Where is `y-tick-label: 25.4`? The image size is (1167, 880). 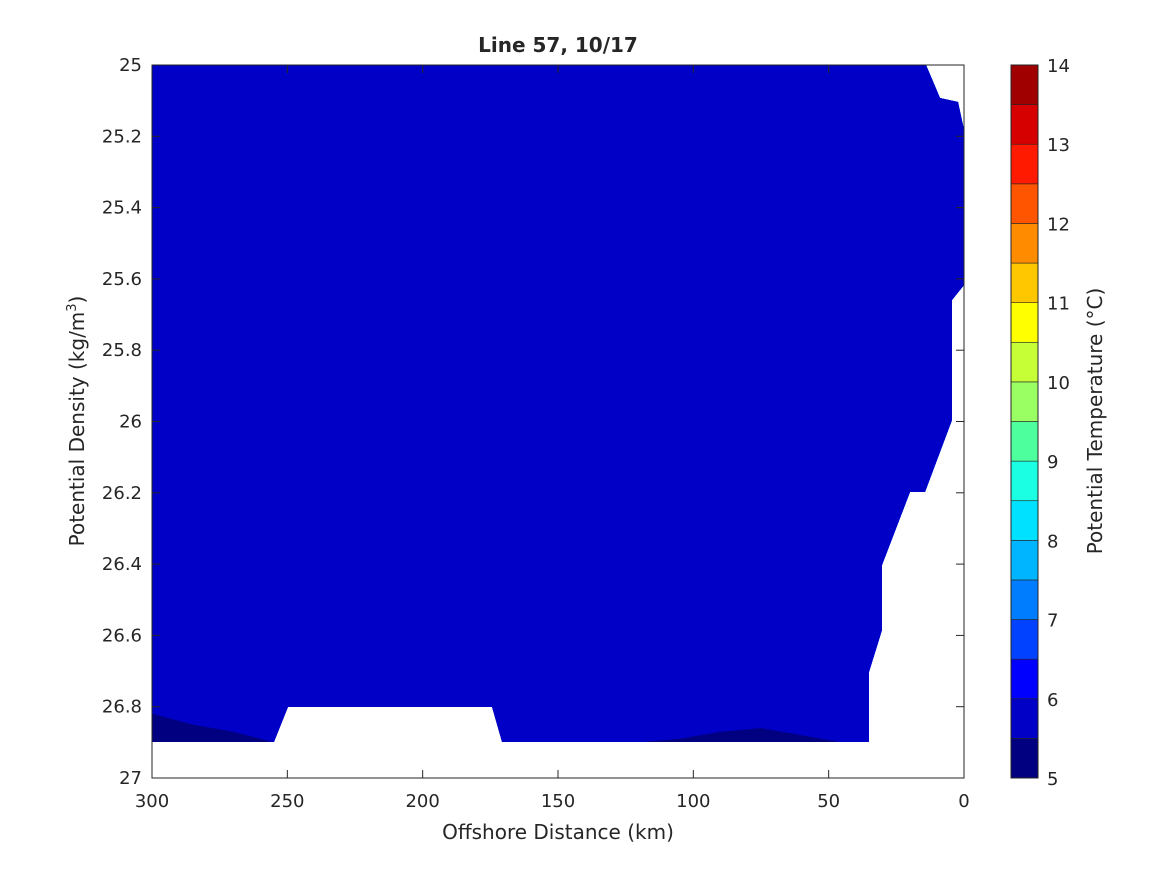
y-tick-label: 25.4 is located at coordinates (122, 208).